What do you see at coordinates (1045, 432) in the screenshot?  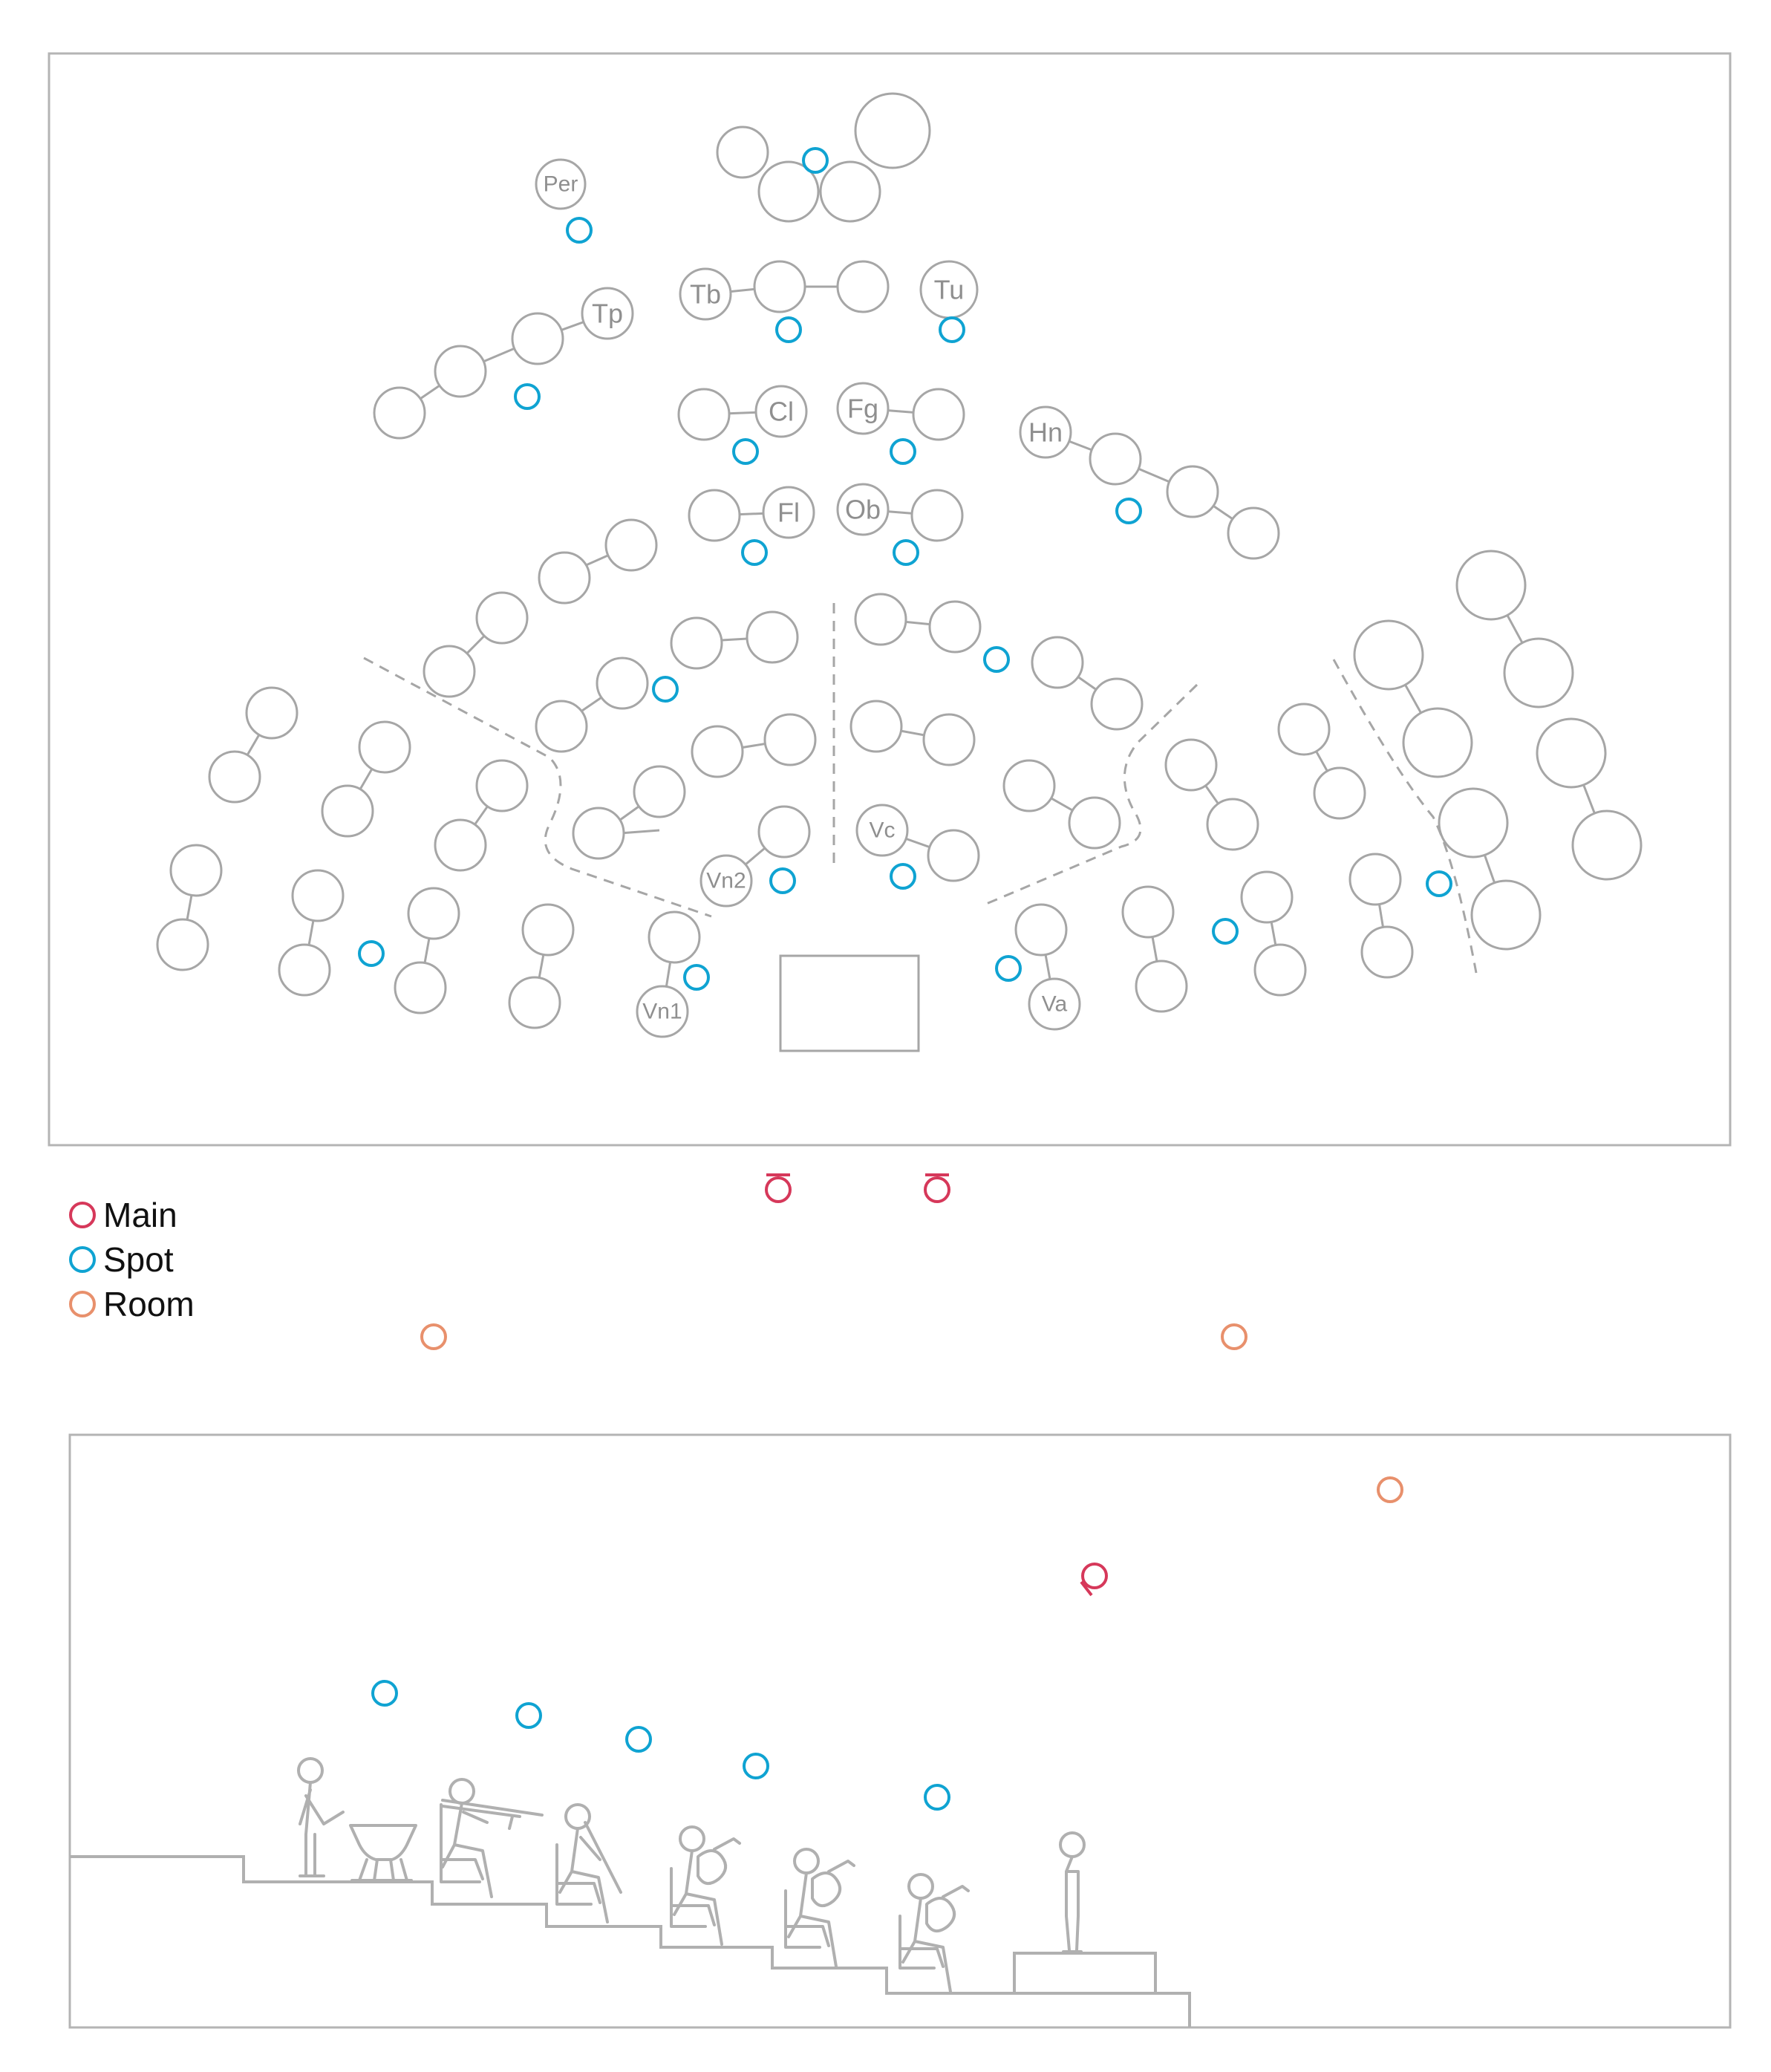 I see `section-label-hn: Hn` at bounding box center [1045, 432].